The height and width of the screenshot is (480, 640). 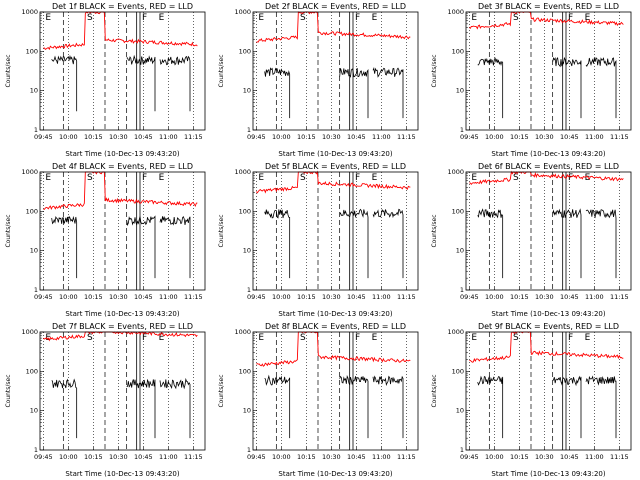 I want to click on panel-title: Det 6f BLACK = Events, RED = LLD, so click(x=548, y=166).